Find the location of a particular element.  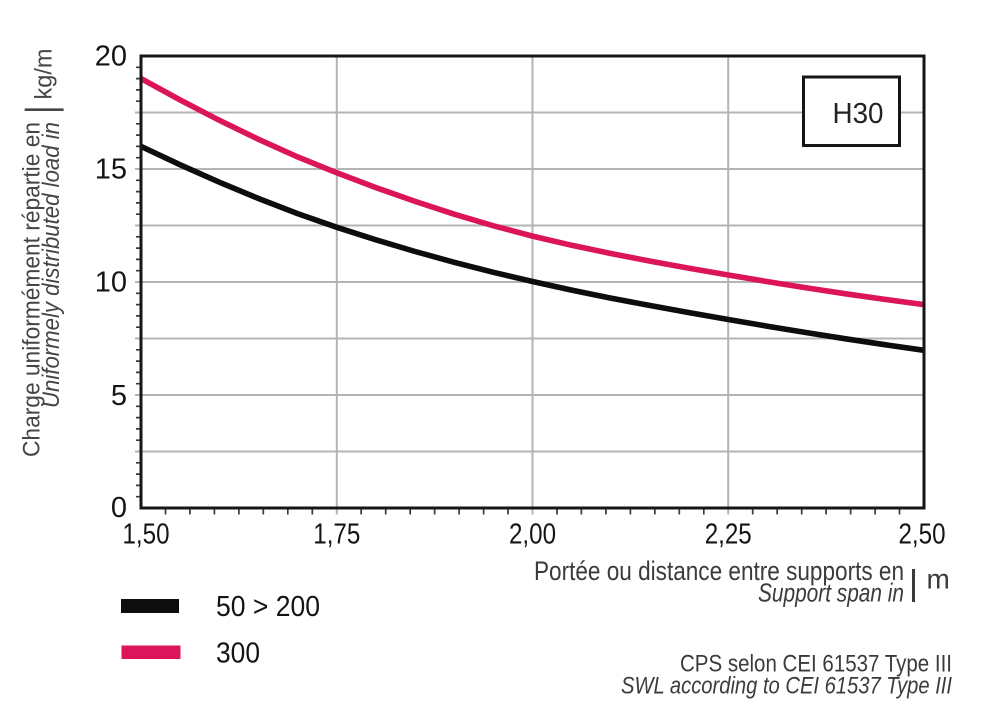

svg-text: 1,75 is located at coordinates (336, 535).